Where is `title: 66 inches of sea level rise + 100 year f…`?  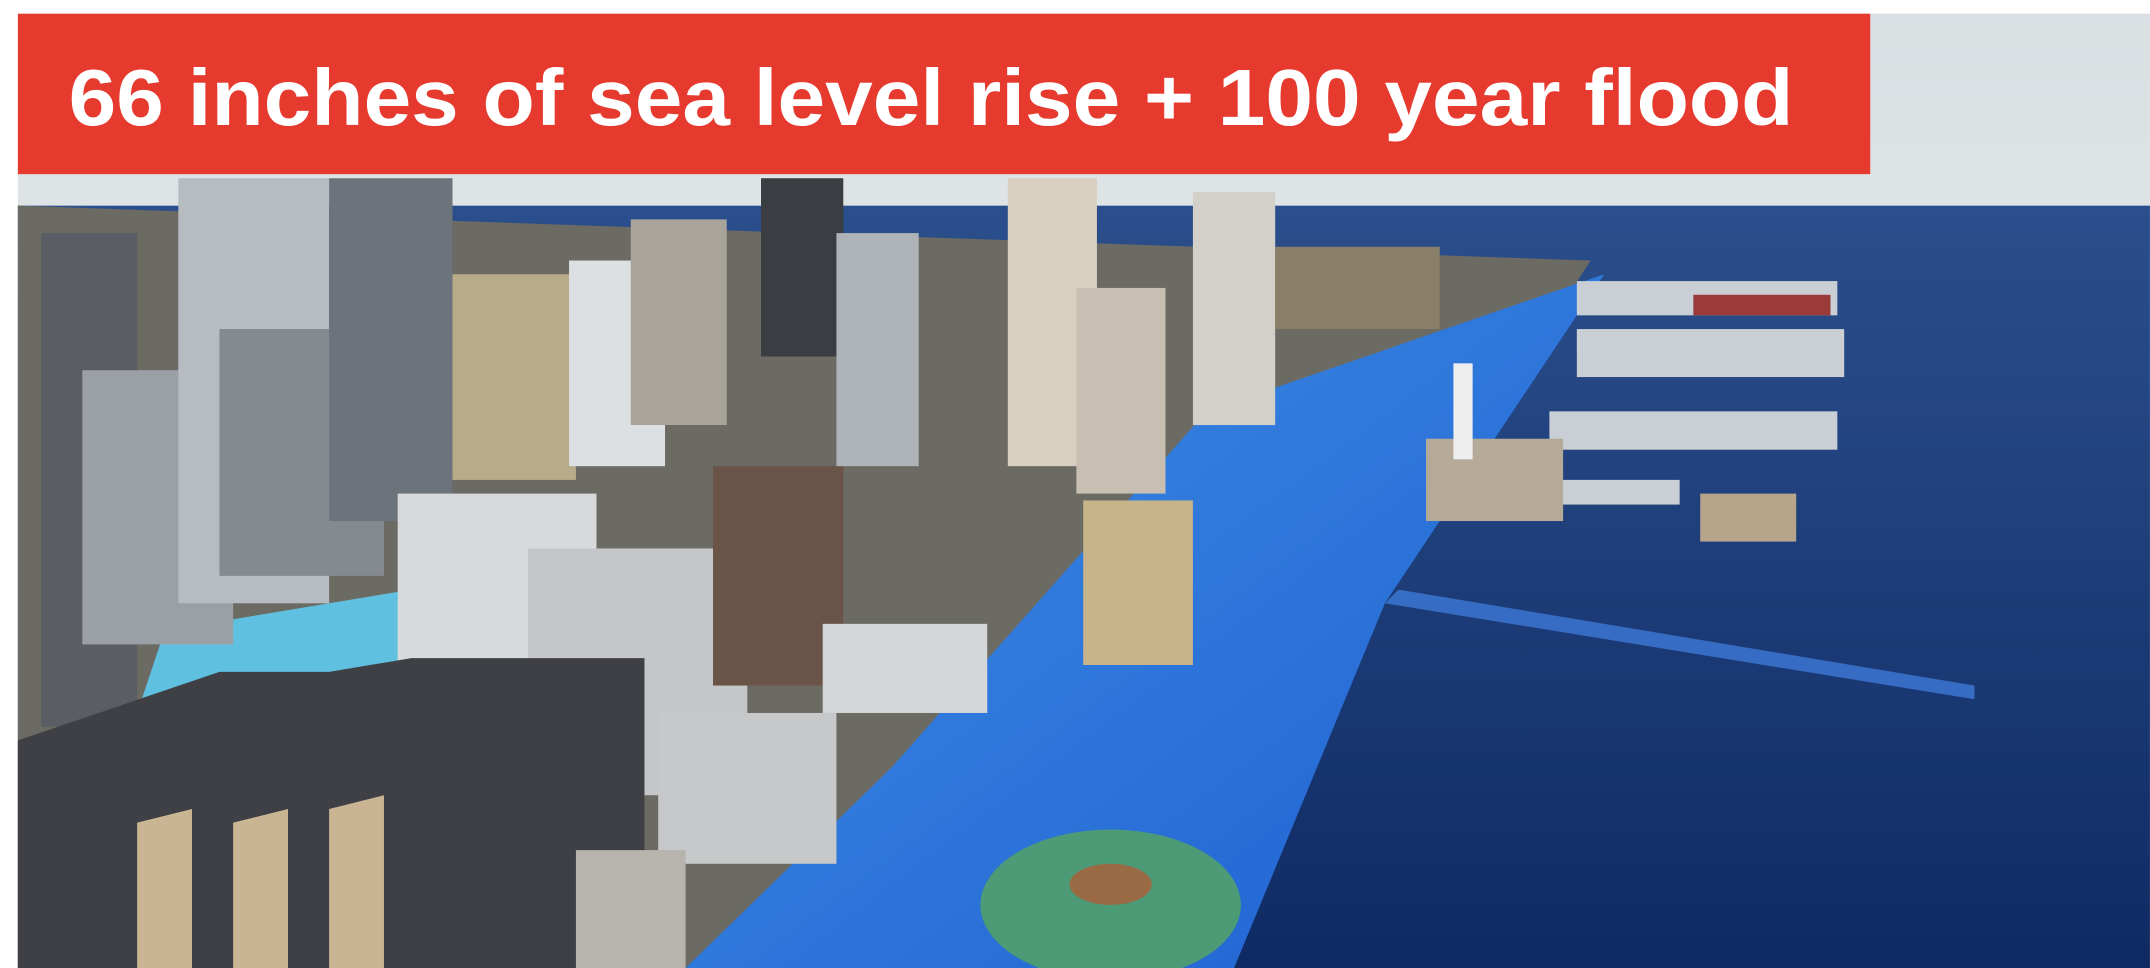 title: 66 inches of sea level rise + 100 year f… is located at coordinates (931, 97).